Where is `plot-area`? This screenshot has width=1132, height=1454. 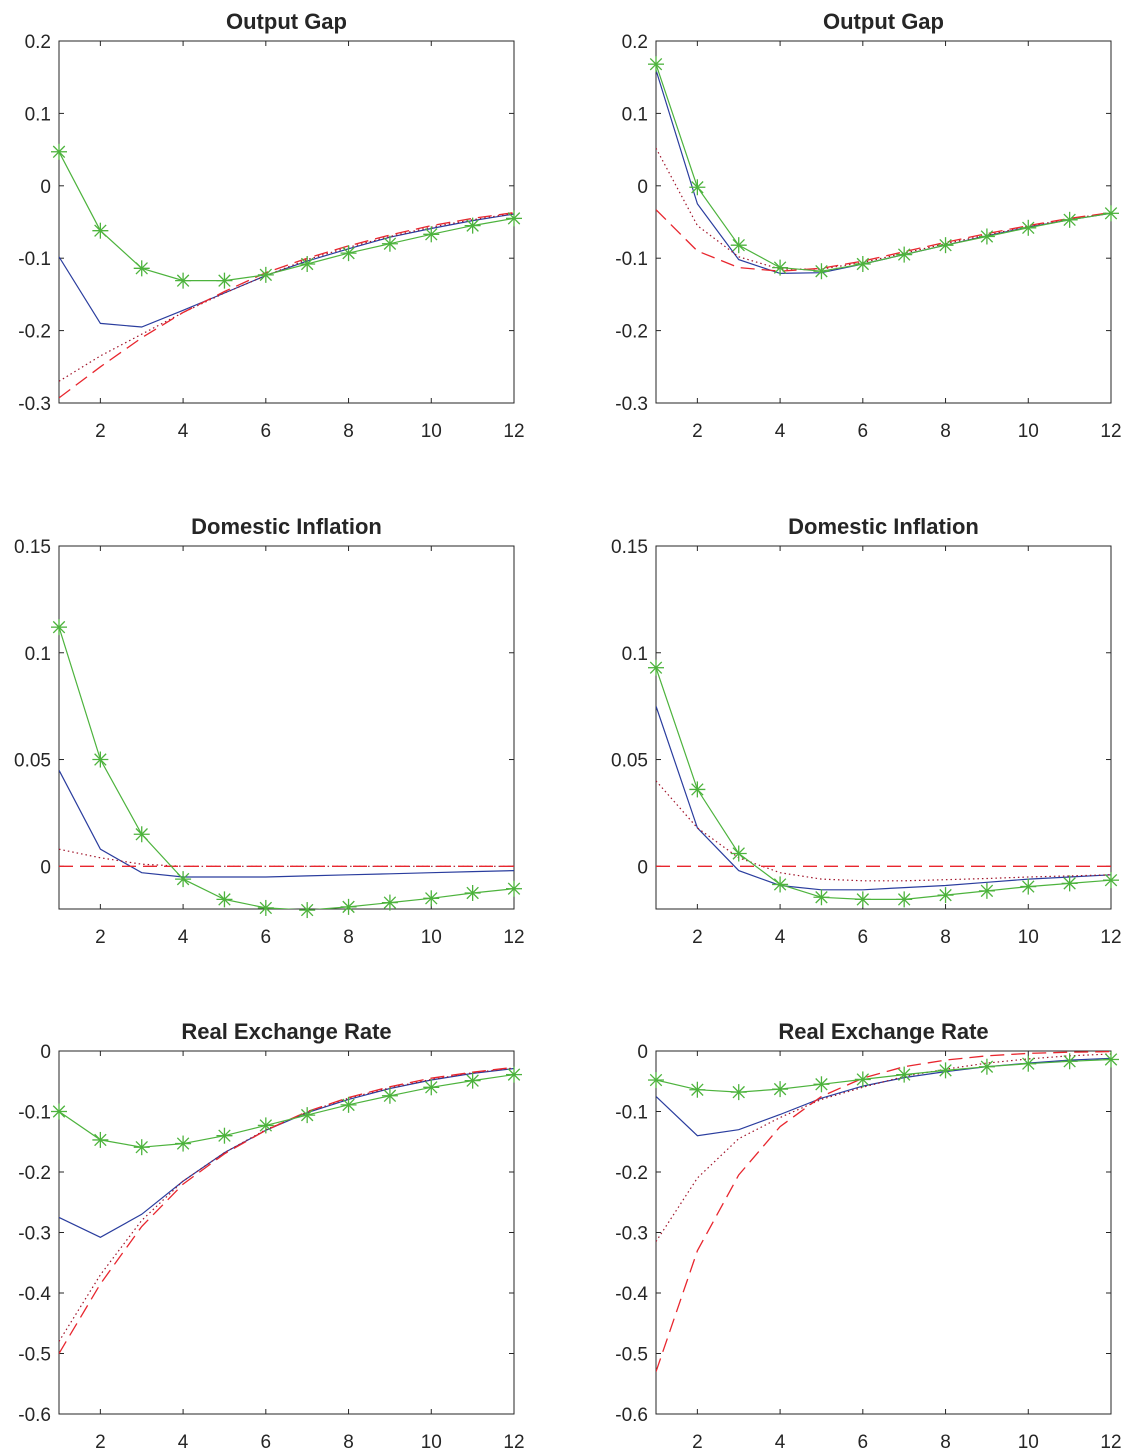
plot-area is located at coordinates (286, 1232).